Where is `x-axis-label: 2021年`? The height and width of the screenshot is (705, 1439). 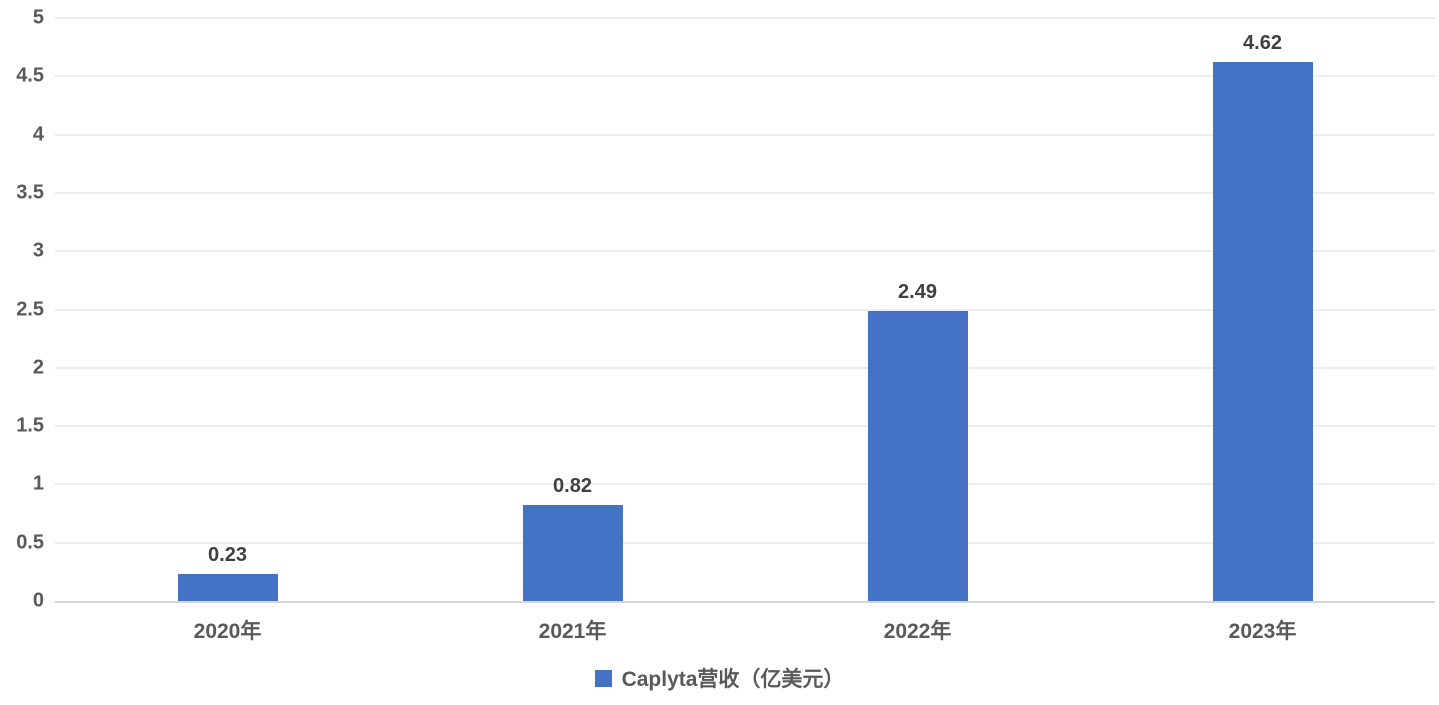 x-axis-label: 2021年 is located at coordinates (572, 631).